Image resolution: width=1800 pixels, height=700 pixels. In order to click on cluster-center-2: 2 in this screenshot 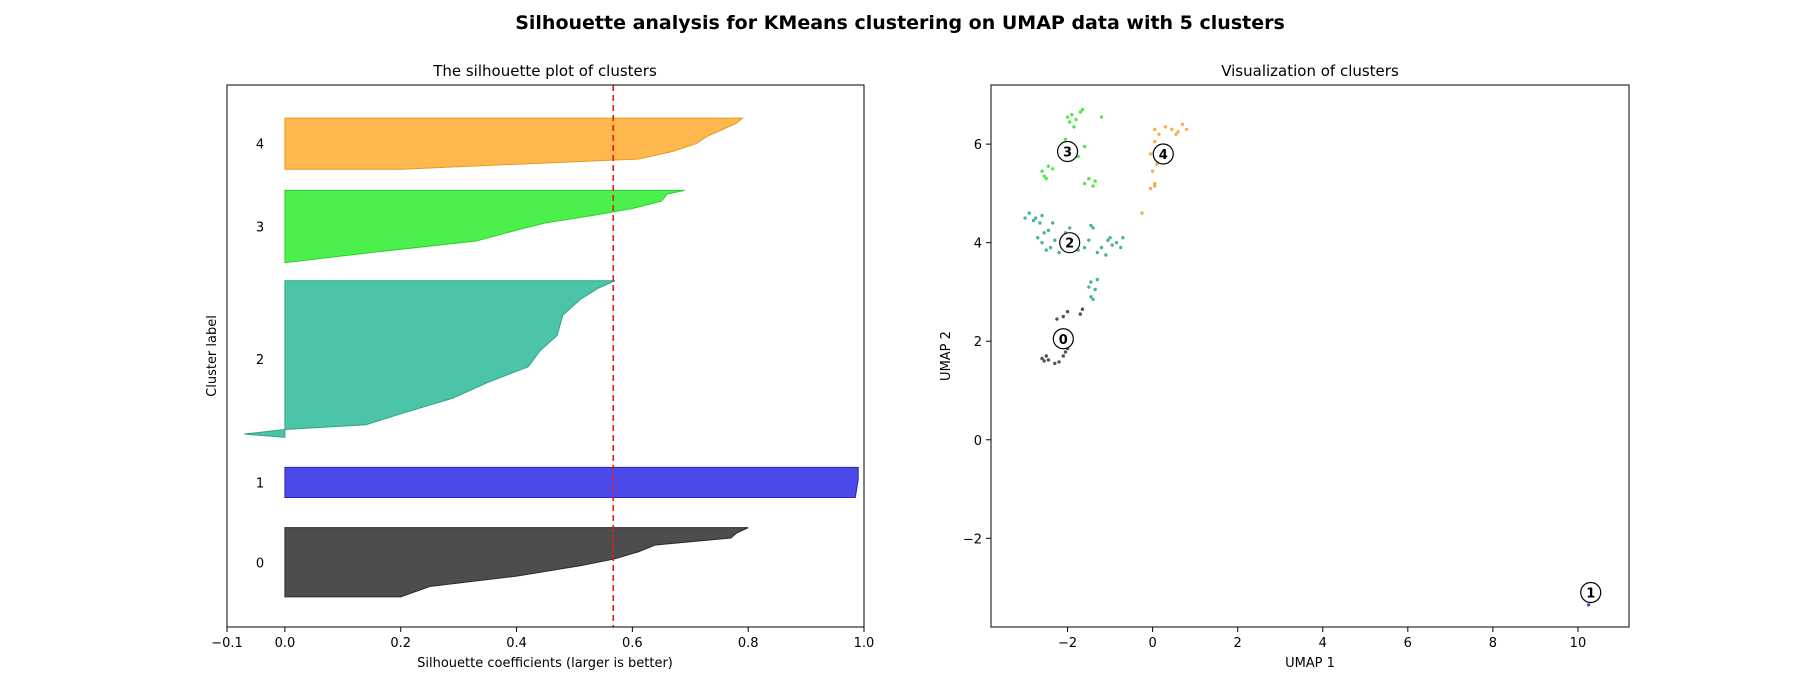, I will do `click(1070, 243)`.